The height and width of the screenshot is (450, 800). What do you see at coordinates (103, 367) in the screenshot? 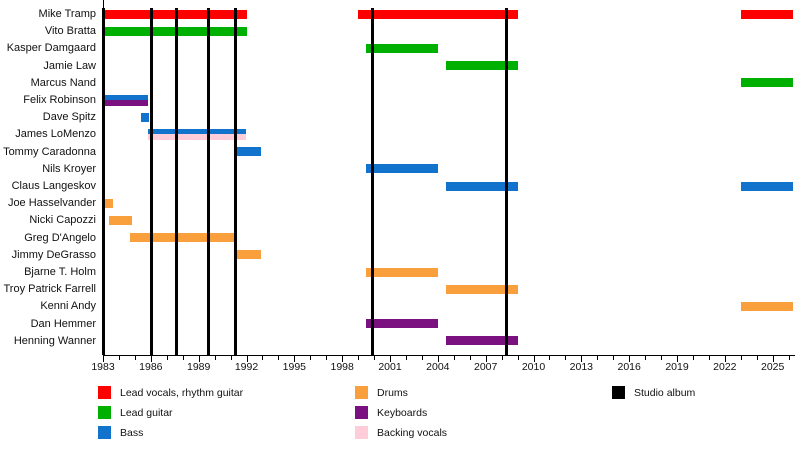
I see `x-axis-tick-label: 1983` at bounding box center [103, 367].